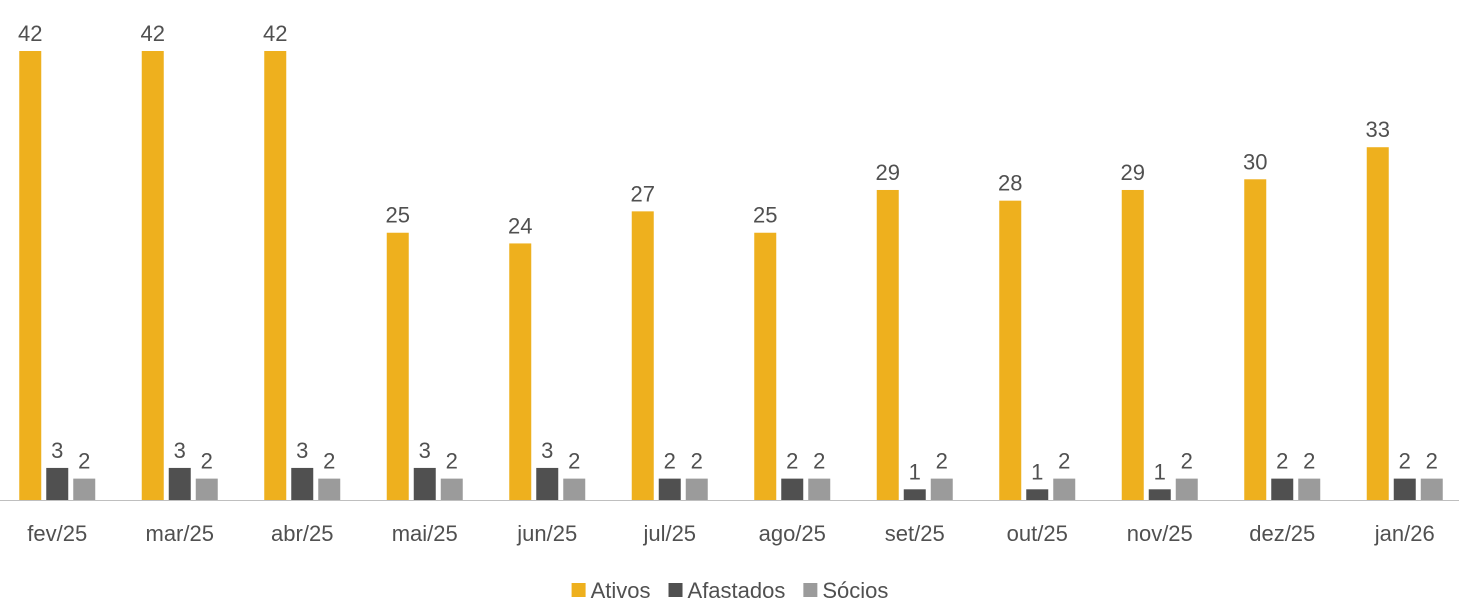  What do you see at coordinates (855, 589) in the screenshot?
I see `legend-label: Sócios` at bounding box center [855, 589].